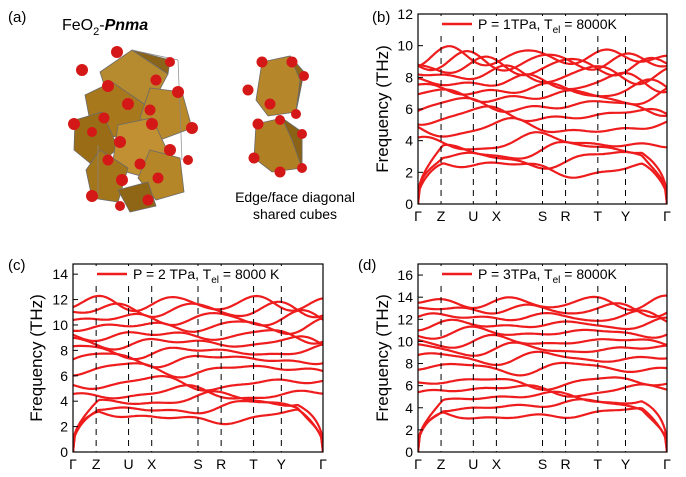  Describe the element at coordinates (133, 129) in the screenshot. I see `structure-large` at that location.